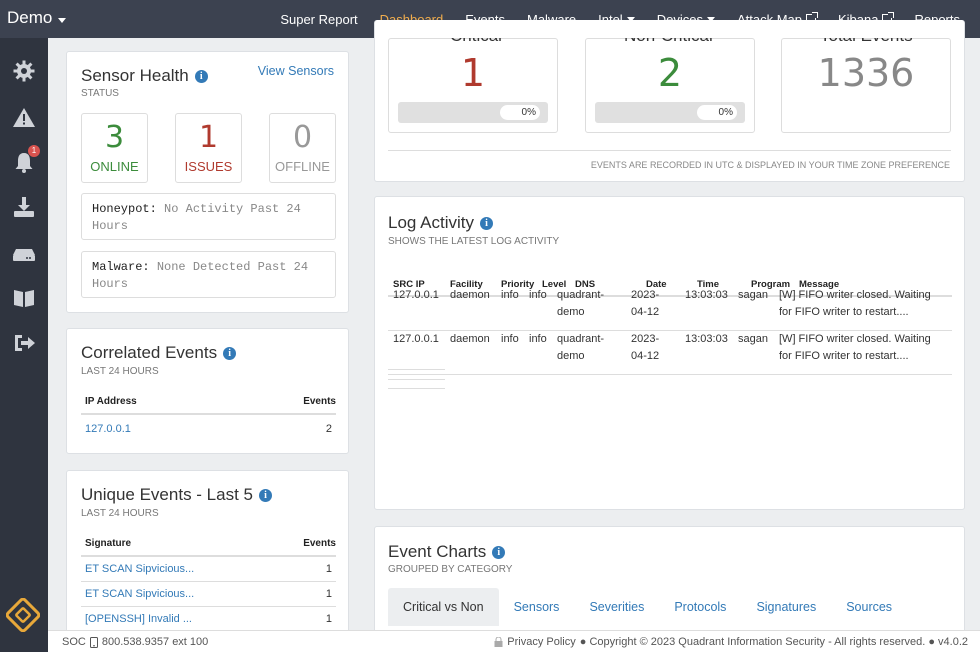 This screenshot has width=980, height=652. What do you see at coordinates (670, 112) in the screenshot?
I see `noncritical-progress: 0%` at bounding box center [670, 112].